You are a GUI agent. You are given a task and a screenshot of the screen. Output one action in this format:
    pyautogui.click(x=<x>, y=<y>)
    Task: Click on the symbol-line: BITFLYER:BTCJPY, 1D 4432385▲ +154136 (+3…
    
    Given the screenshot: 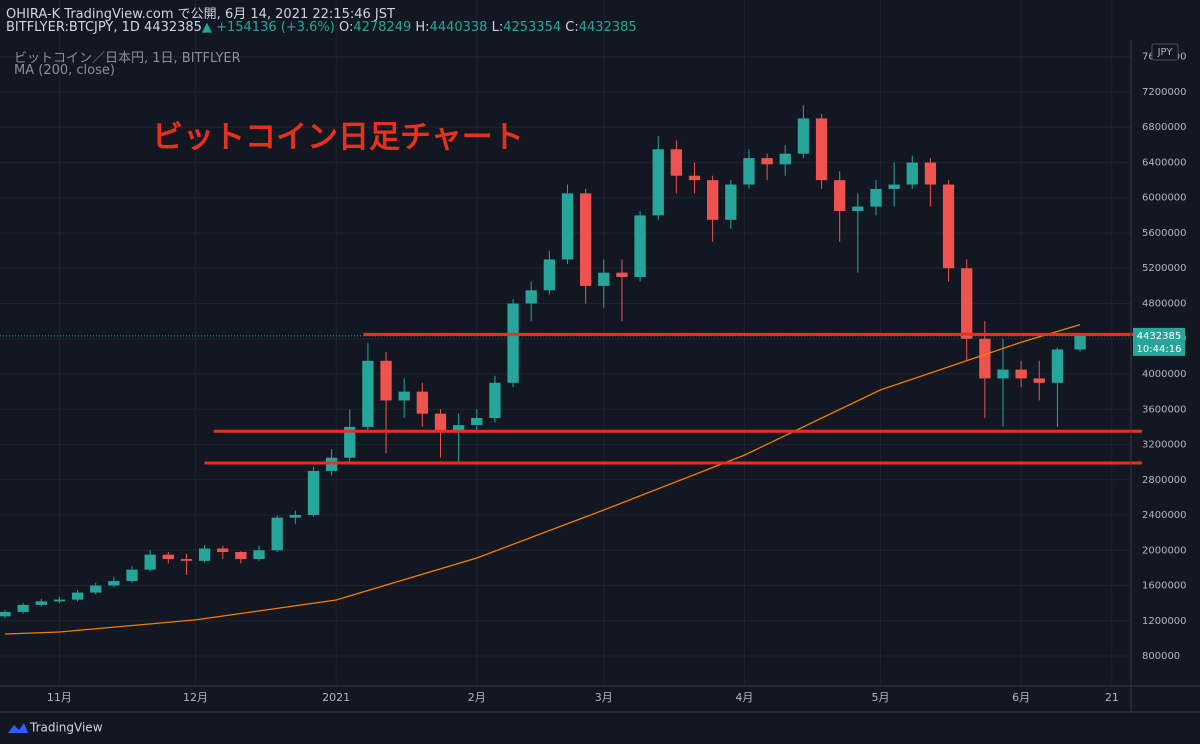 What is the action you would take?
    pyautogui.click(x=321, y=27)
    